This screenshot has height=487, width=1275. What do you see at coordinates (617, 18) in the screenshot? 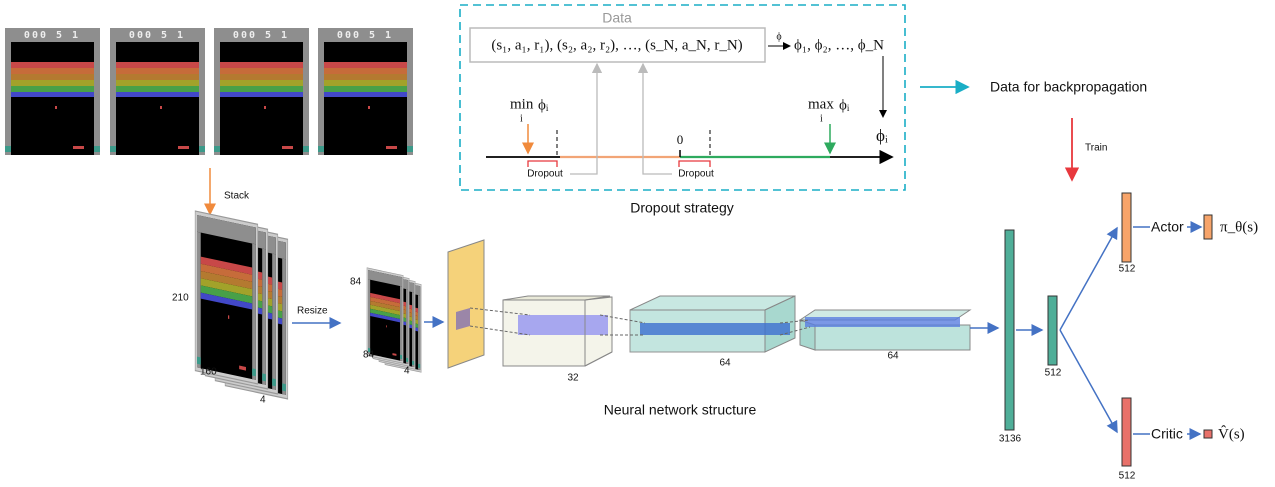
I see `data-title: Data` at bounding box center [617, 18].